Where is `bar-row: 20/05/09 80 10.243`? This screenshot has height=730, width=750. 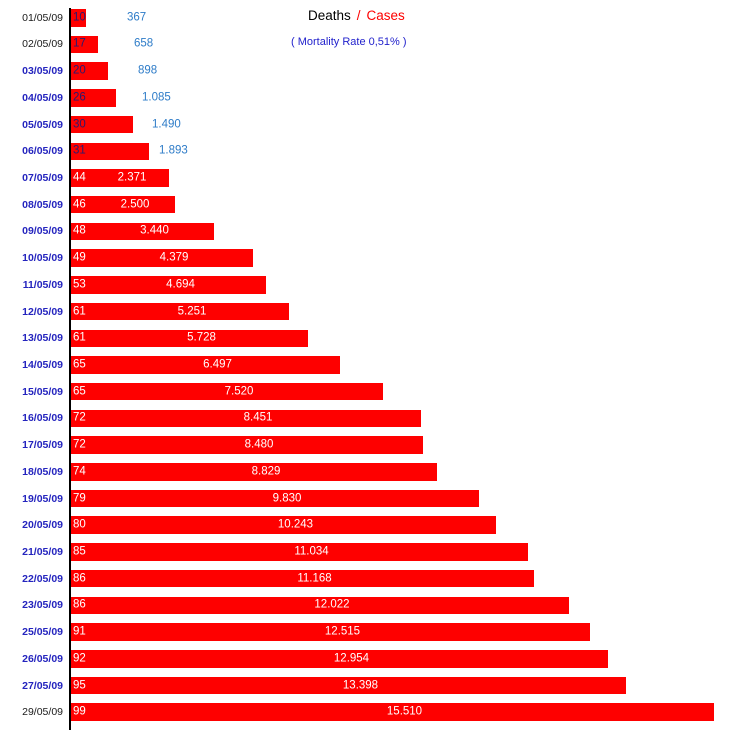
bar-row: 20/05/09 80 10.243 is located at coordinates (375, 525).